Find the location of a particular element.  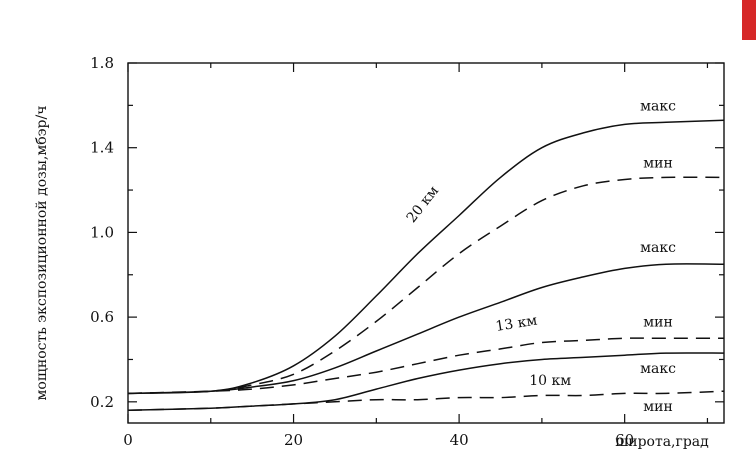

series-line-10km_min is located at coordinates (426, 401).